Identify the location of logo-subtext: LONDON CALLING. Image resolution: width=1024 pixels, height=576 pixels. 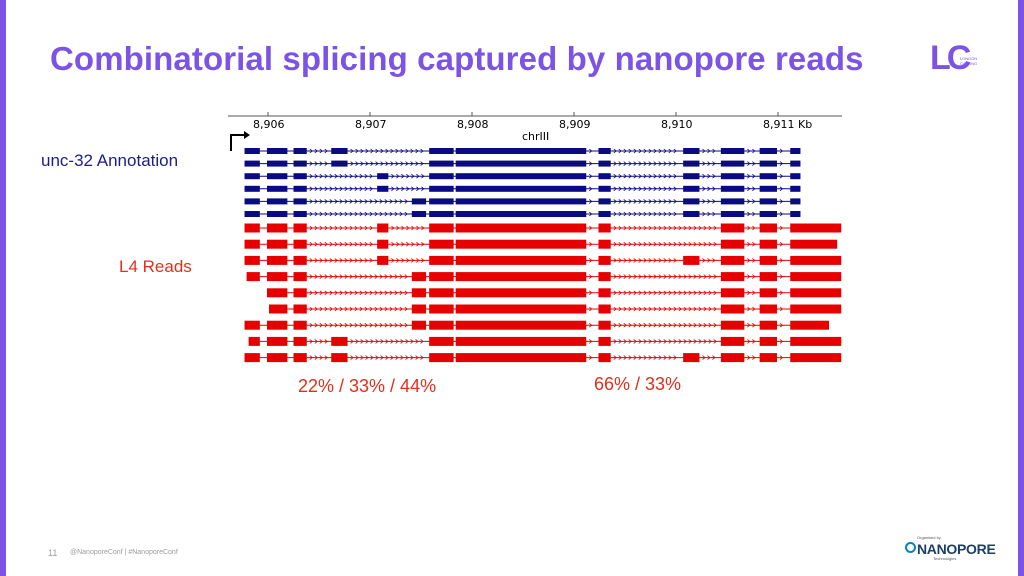
(969, 61).